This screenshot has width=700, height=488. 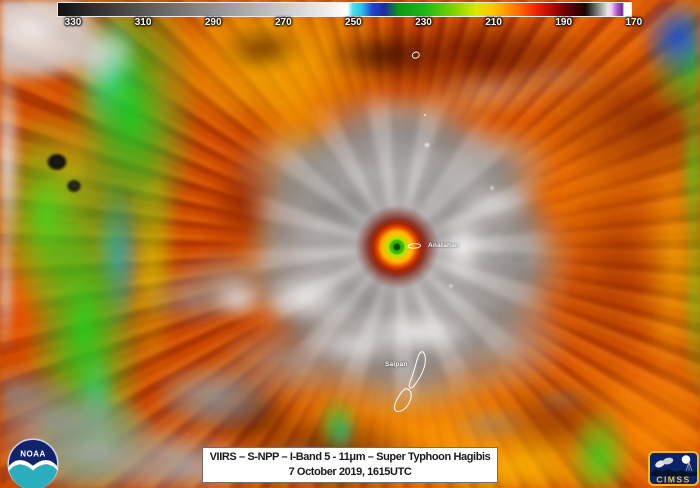 What do you see at coordinates (423, 22) in the screenshot?
I see `colorbar-tick-label: 230` at bounding box center [423, 22].